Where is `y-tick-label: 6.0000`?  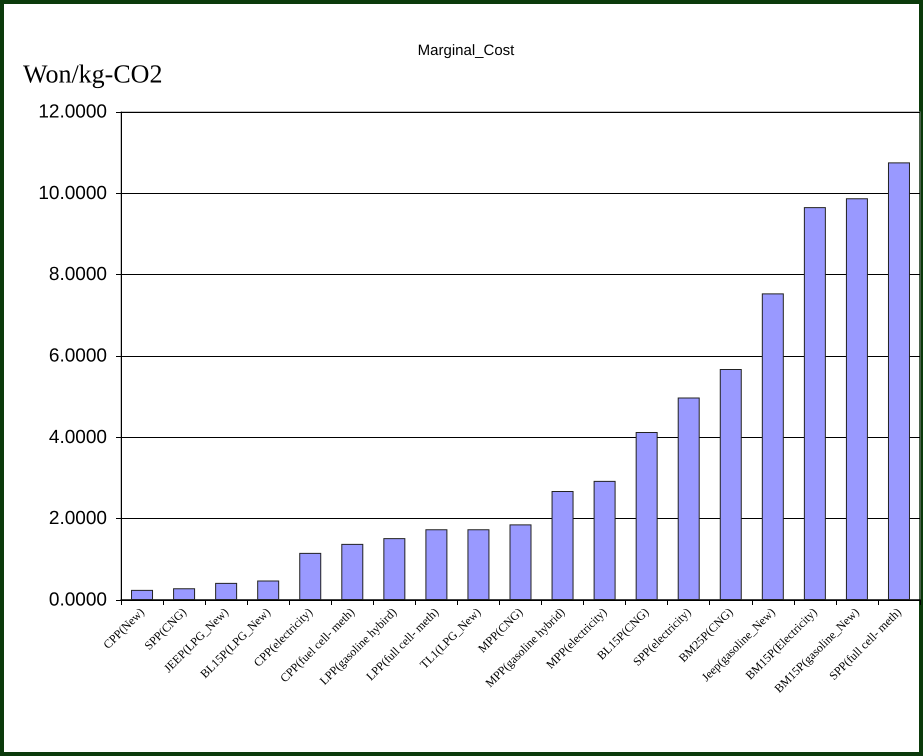
y-tick-label: 6.0000 is located at coordinates (77, 356).